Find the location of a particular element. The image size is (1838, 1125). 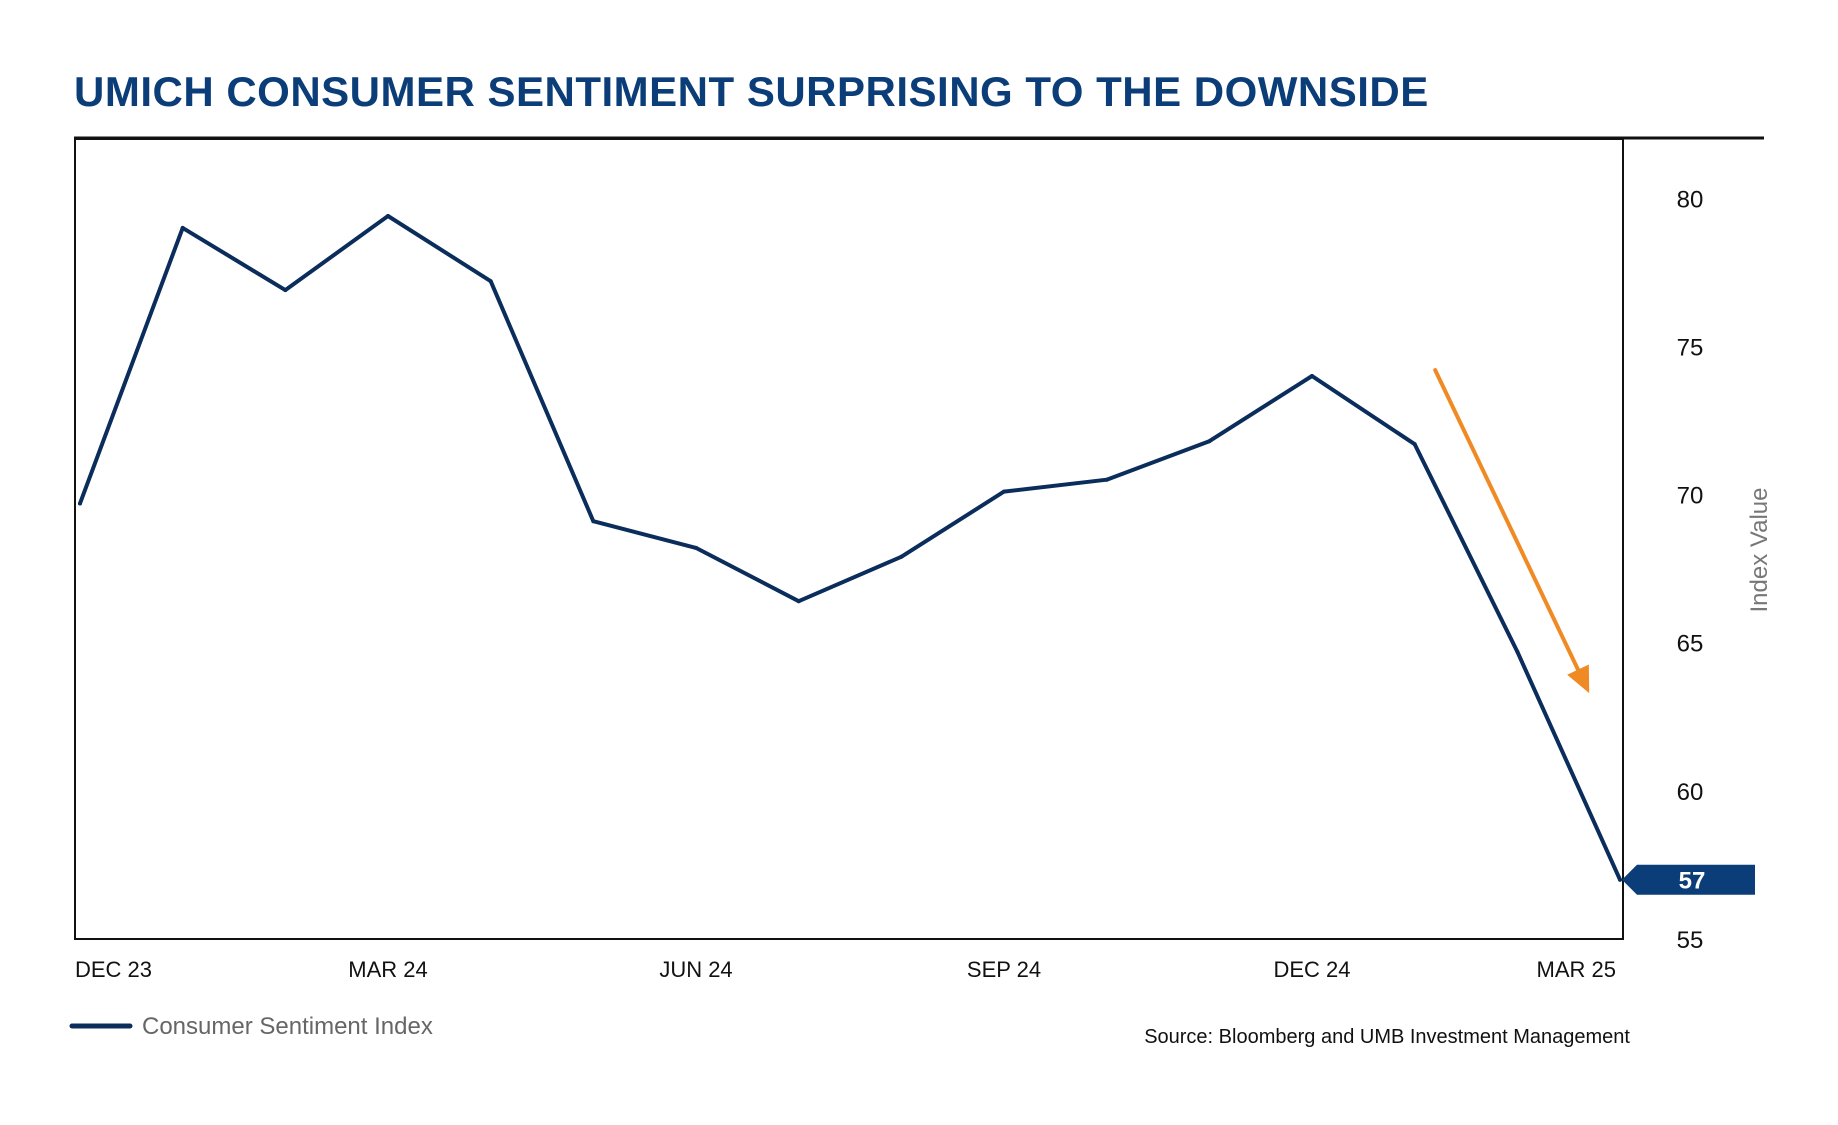

last-value-callout-label: 57 is located at coordinates (1692, 881).